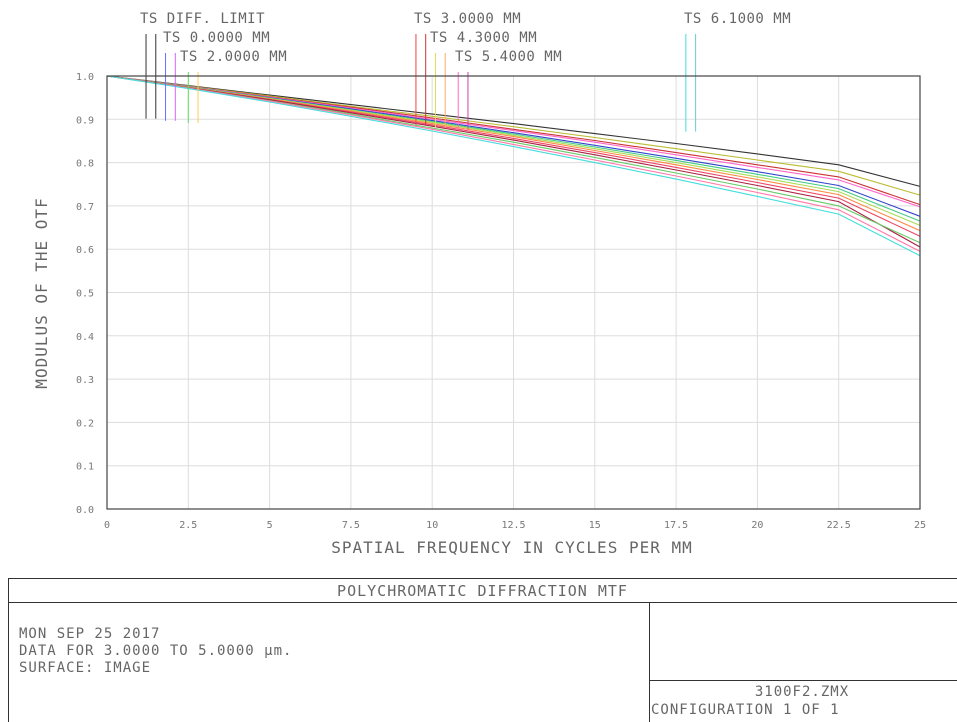 Image resolution: width=957 pixels, height=722 pixels. Describe the element at coordinates (270, 525) in the screenshot. I see `x-tick-label: 5` at that location.